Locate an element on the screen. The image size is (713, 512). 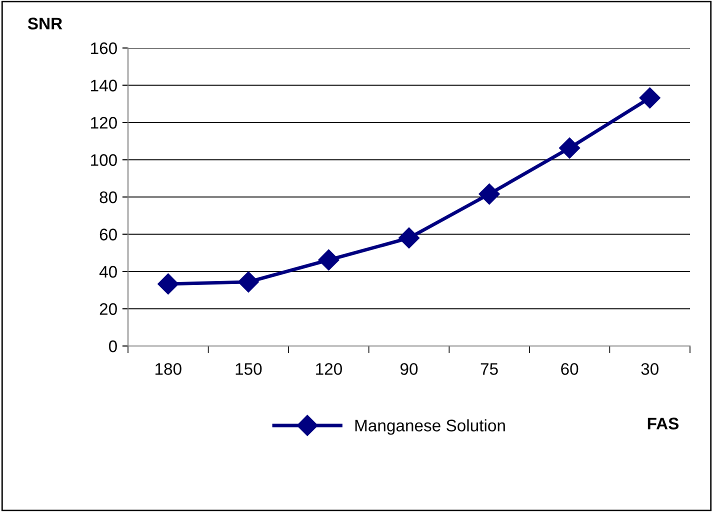
x-axis-title: FAS is located at coordinates (663, 424).